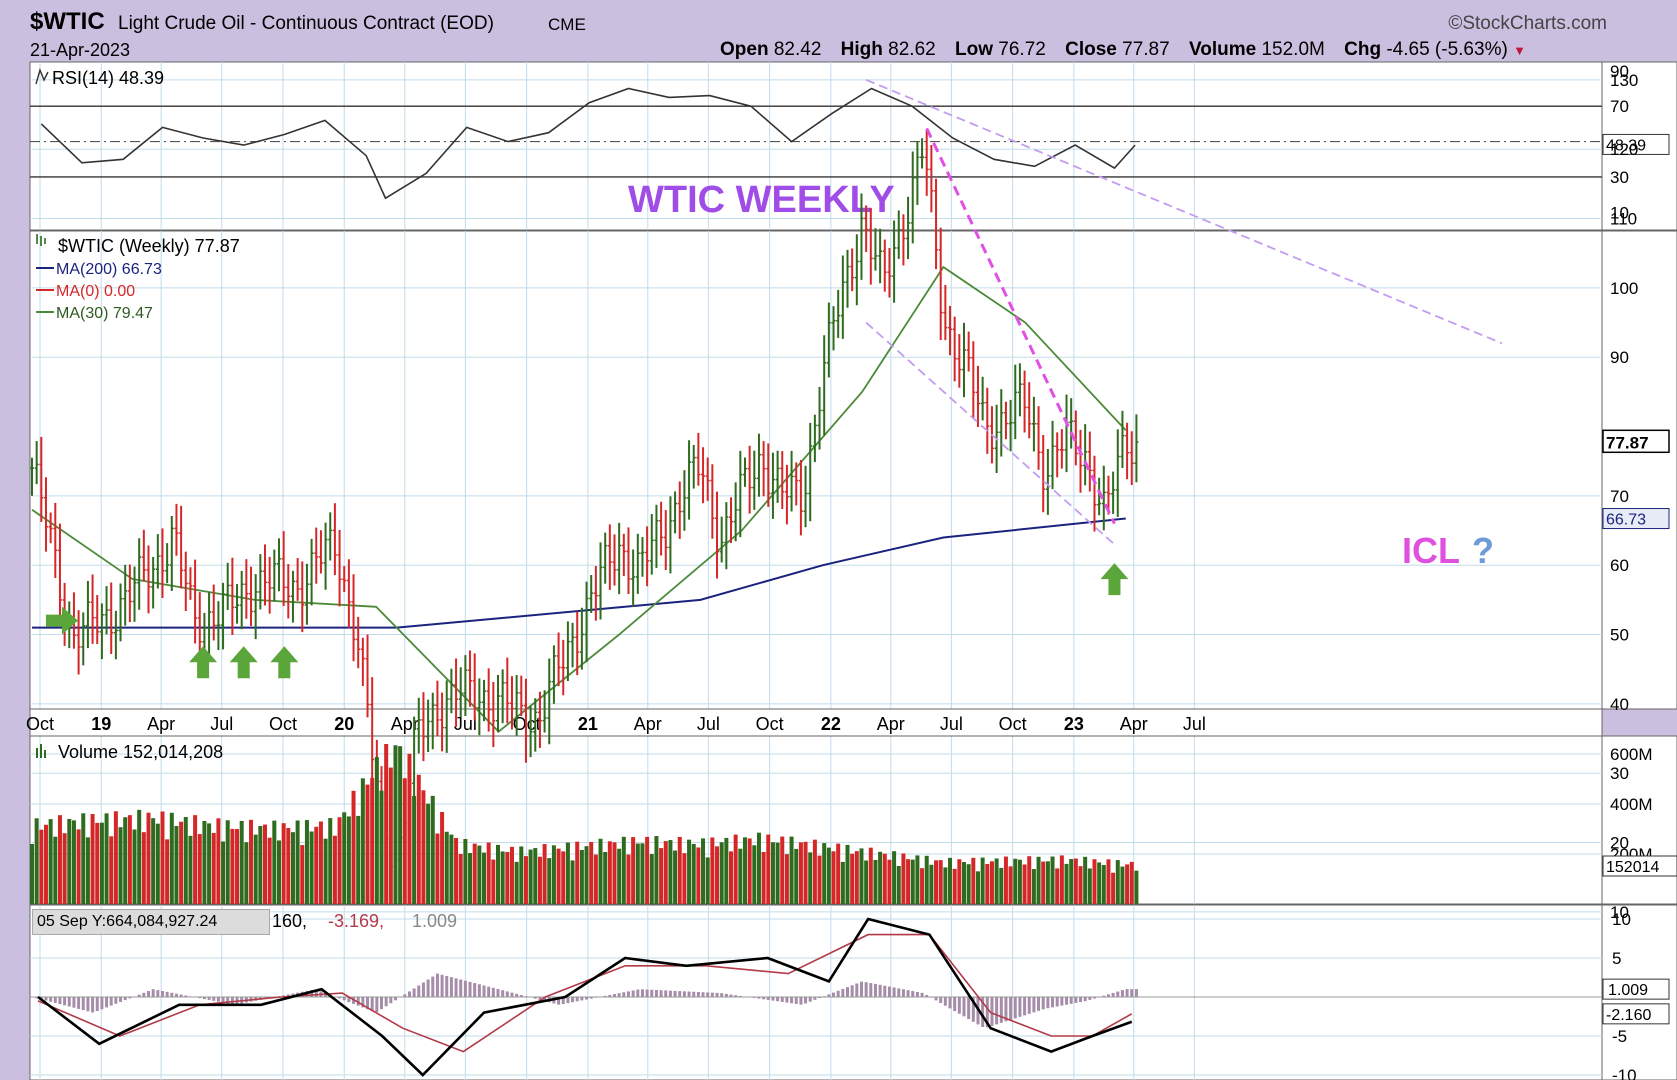 This screenshot has height=1080, width=1677. Describe the element at coordinates (1624, 80) in the screenshot. I see `price-tick-label: 130` at that location.